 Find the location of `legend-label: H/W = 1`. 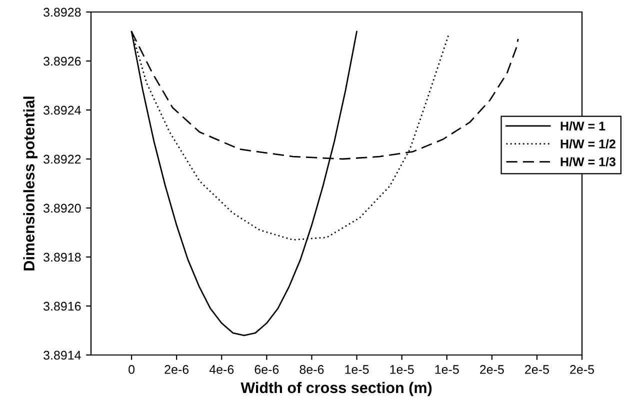

legend-label: H/W = 1 is located at coordinates (583, 126).